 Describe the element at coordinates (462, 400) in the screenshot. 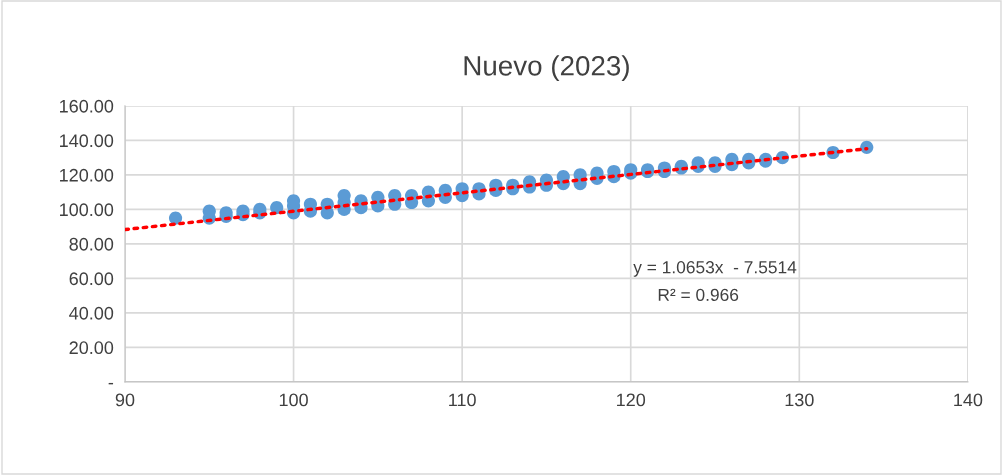

I see `x-tick-label: 110` at that location.